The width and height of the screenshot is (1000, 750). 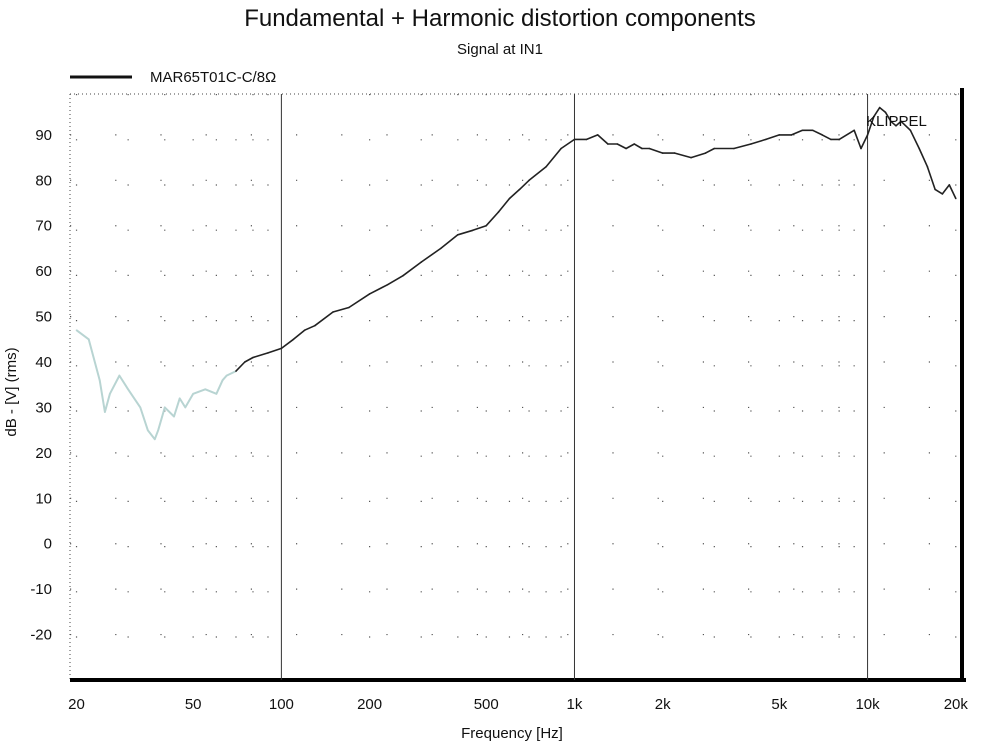 What do you see at coordinates (41, 589) in the screenshot?
I see `y-tick-label: -10` at bounding box center [41, 589].